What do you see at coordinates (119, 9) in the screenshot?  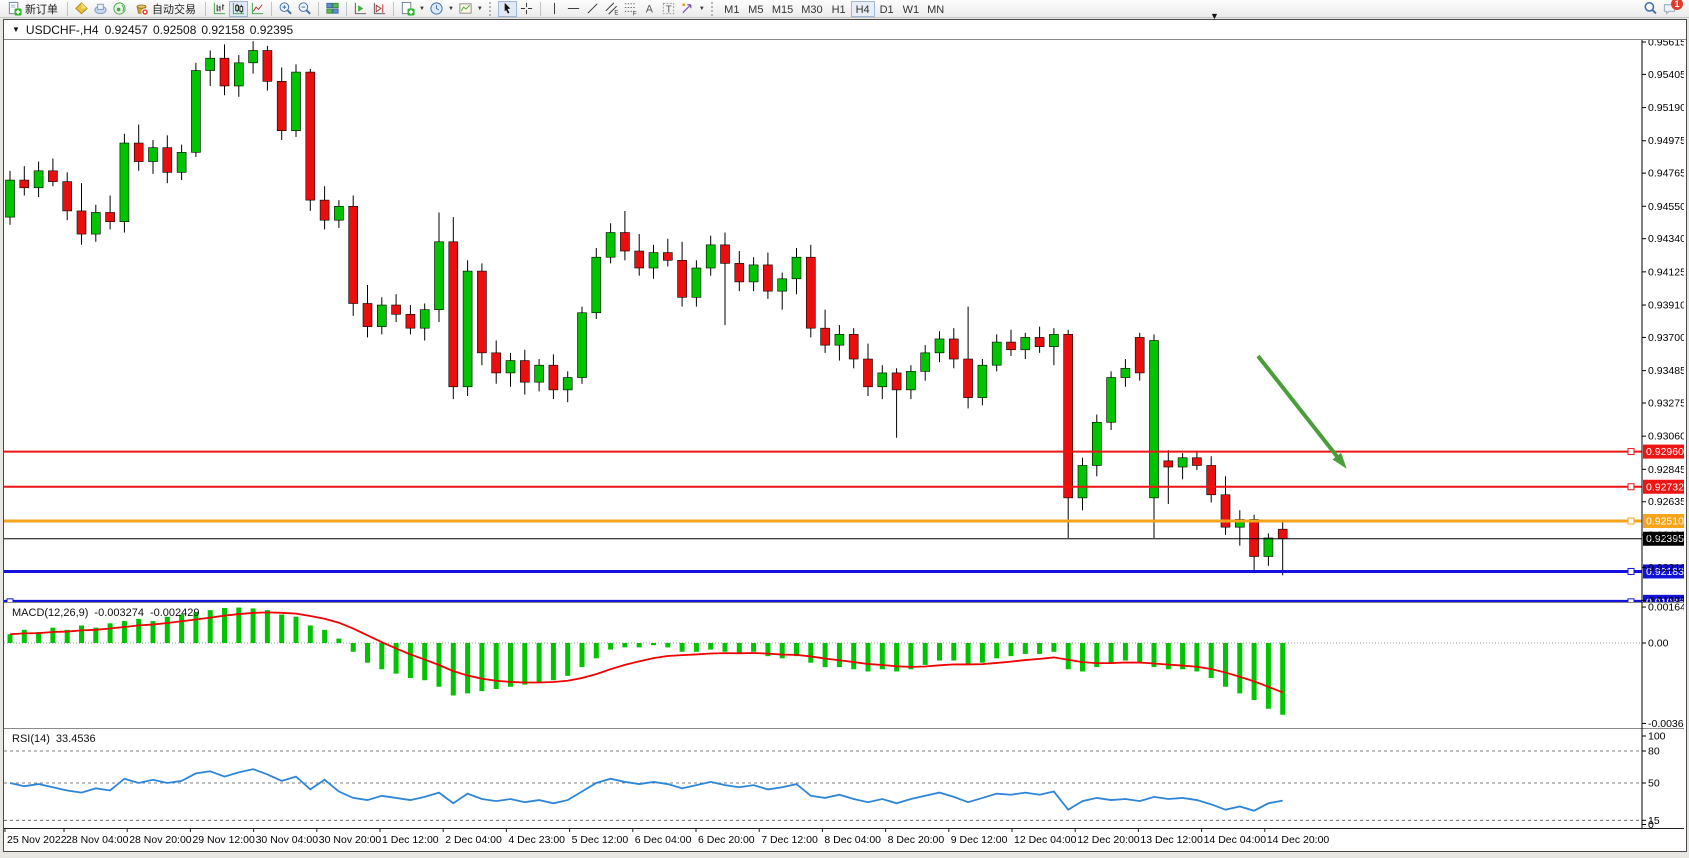 I see `strategy-tester-button` at bounding box center [119, 9].